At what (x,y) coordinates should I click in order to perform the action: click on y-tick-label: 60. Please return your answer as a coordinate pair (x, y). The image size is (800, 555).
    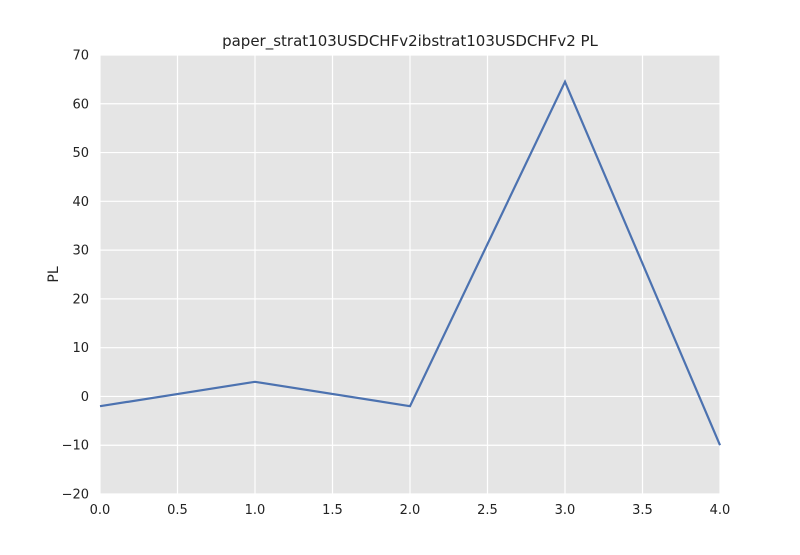
    Looking at the image, I should click on (80, 104).